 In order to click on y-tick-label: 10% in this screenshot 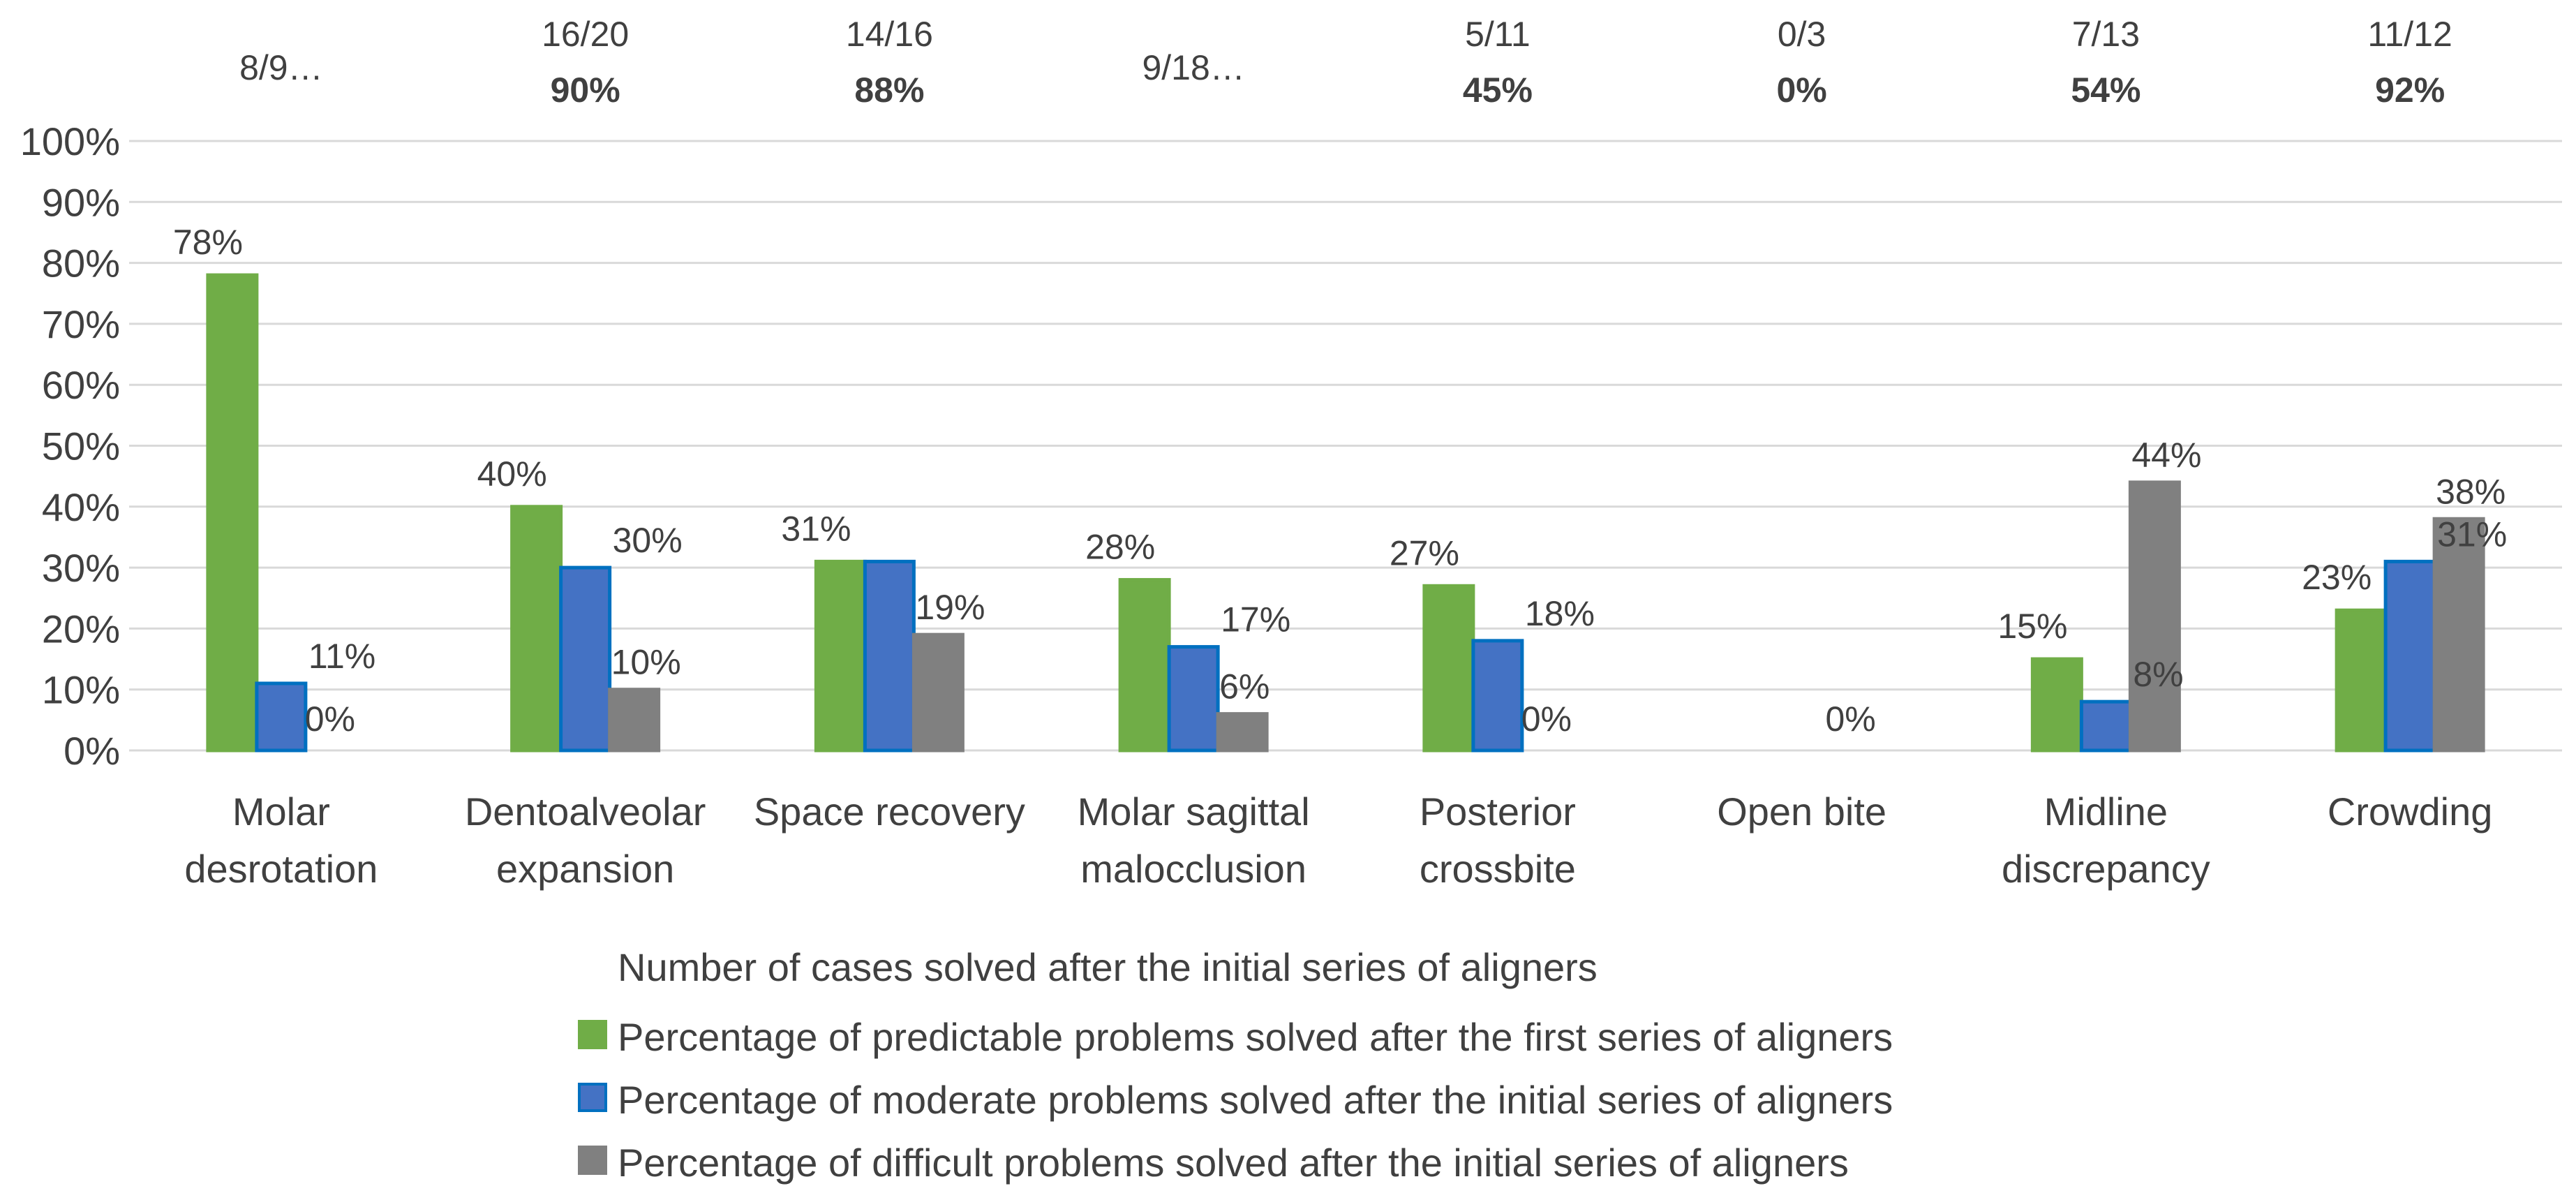, I will do `click(81, 690)`.